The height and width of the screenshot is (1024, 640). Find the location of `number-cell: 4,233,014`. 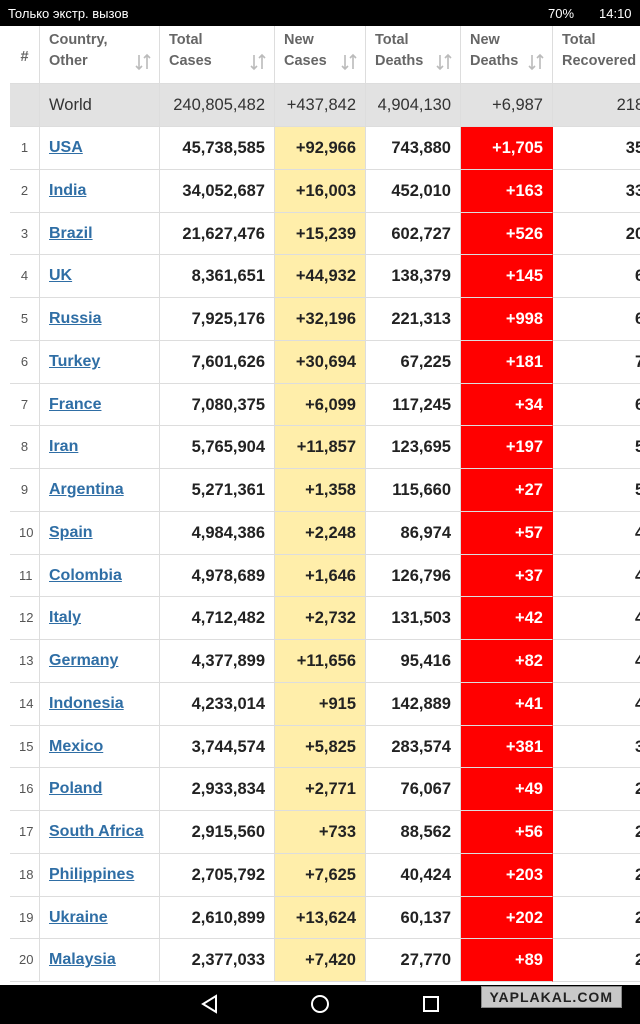

number-cell: 4,233,014 is located at coordinates (217, 704).